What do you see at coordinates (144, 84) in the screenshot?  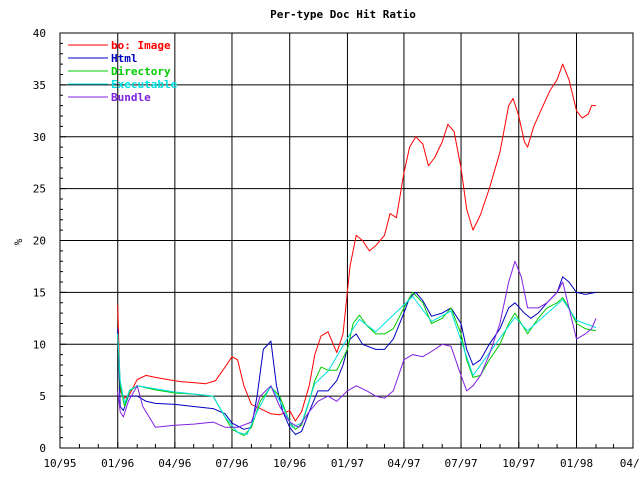 I see `legend-label: Executable` at bounding box center [144, 84].